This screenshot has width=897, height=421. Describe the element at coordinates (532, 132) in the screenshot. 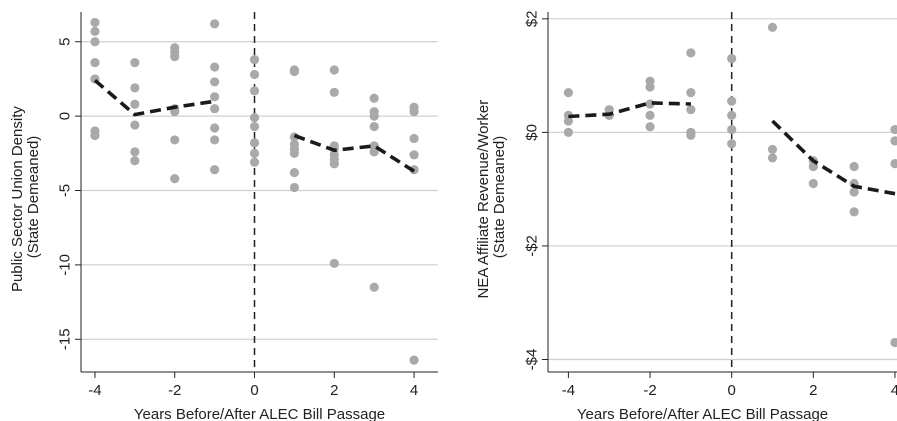

I see `y-tick-label: $0` at that location.